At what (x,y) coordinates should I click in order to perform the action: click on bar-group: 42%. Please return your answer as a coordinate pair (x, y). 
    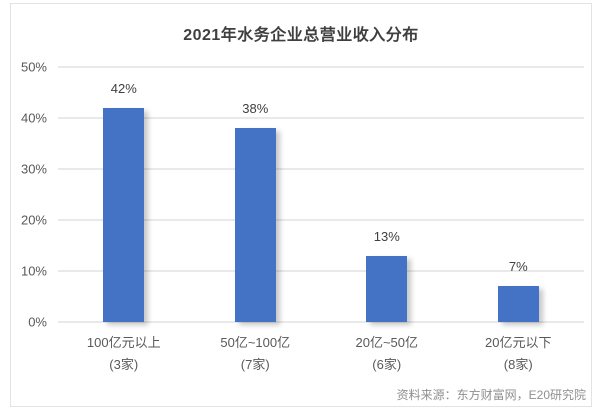
    Looking at the image, I should click on (124, 194).